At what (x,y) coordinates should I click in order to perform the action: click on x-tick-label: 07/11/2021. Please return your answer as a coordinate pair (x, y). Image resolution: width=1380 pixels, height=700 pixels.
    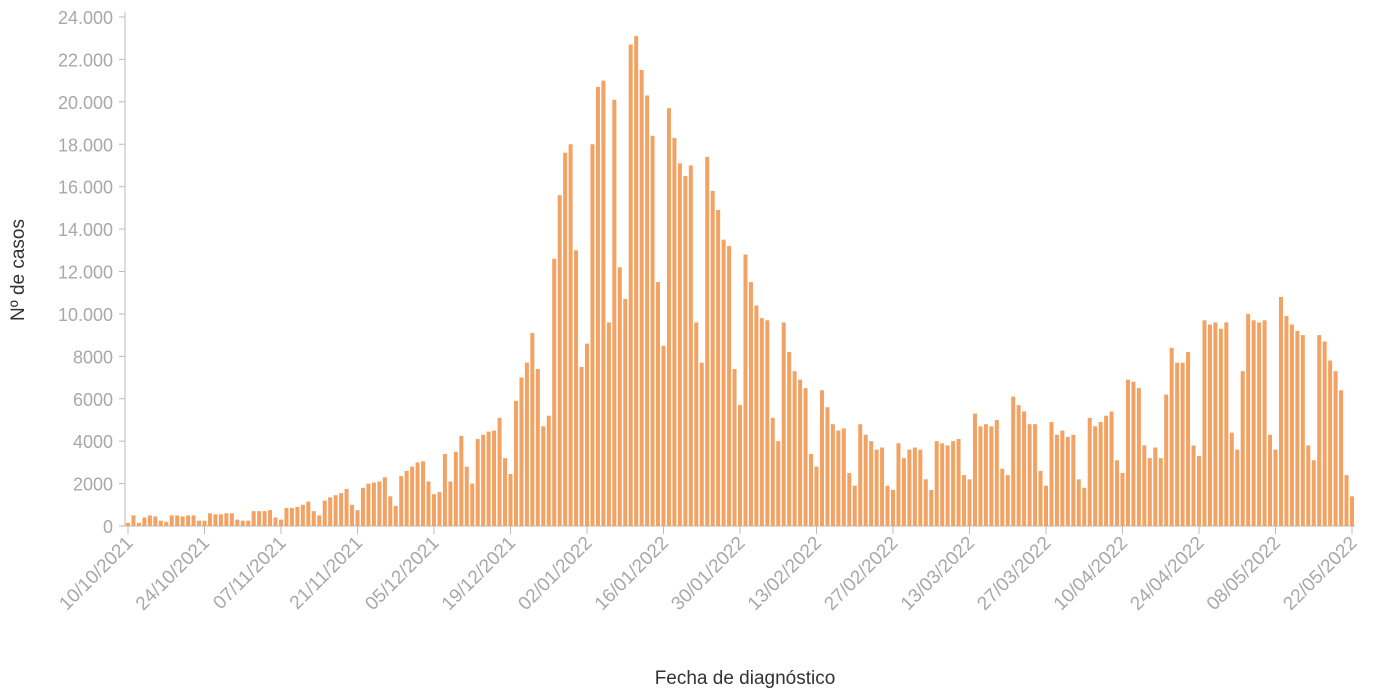
    Looking at the image, I should click on (249, 573).